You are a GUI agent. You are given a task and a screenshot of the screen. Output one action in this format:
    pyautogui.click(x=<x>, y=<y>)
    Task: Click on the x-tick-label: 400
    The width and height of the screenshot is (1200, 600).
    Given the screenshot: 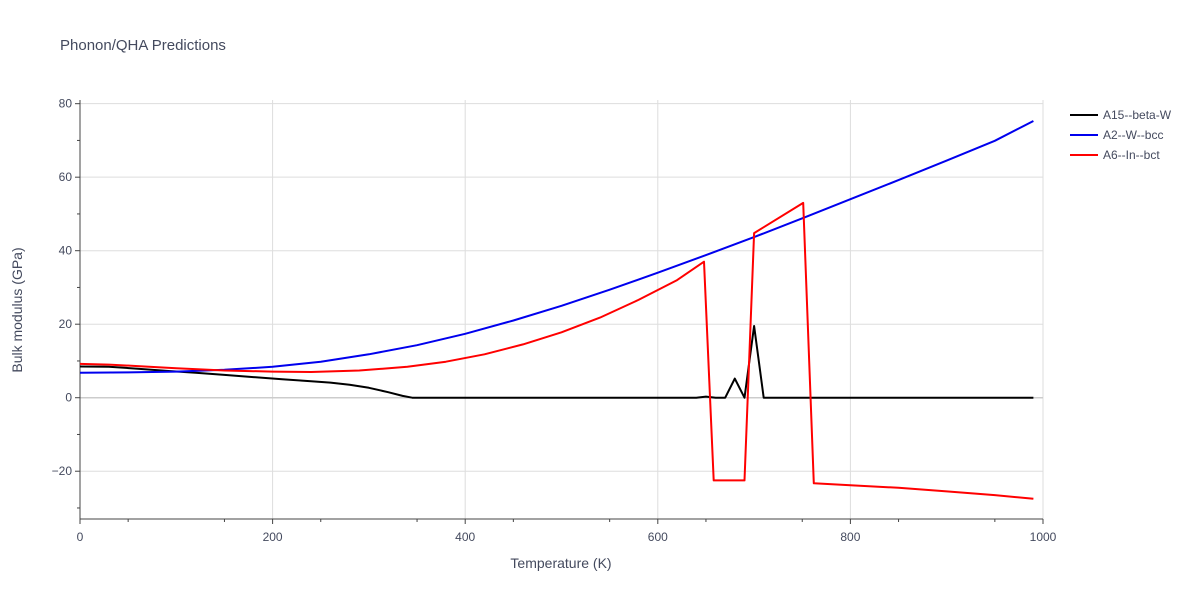 What is the action you would take?
    pyautogui.click(x=465, y=537)
    